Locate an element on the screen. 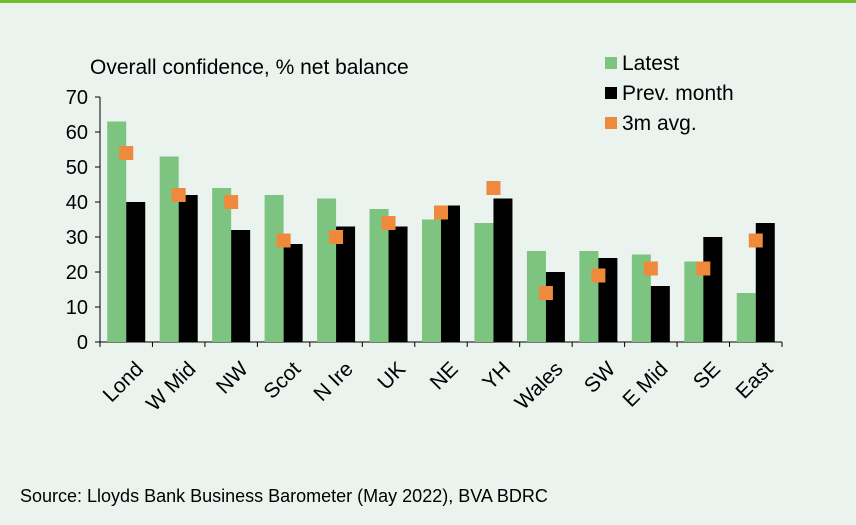 This screenshot has height=525, width=856. y-tick-label: 0 is located at coordinates (82, 343).